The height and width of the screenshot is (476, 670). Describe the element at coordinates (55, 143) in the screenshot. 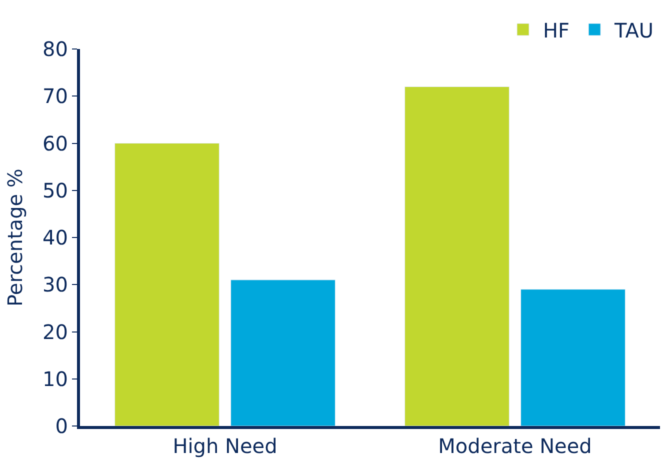

I see `y-tick-label: 60` at that location.